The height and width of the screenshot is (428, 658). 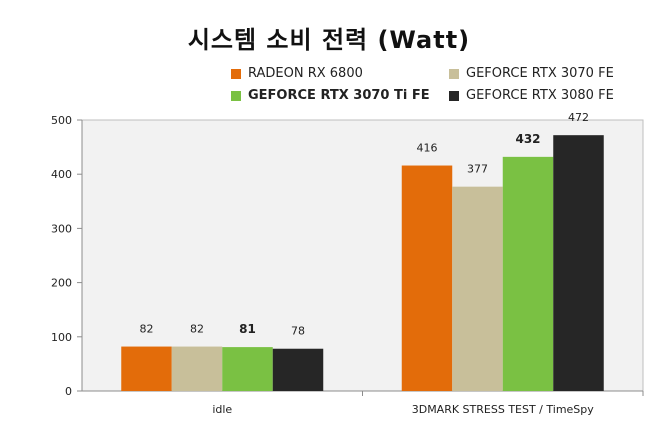 What do you see at coordinates (305, 73) in the screenshot?
I see `legend-label: RADEON RX 6800` at bounding box center [305, 73].